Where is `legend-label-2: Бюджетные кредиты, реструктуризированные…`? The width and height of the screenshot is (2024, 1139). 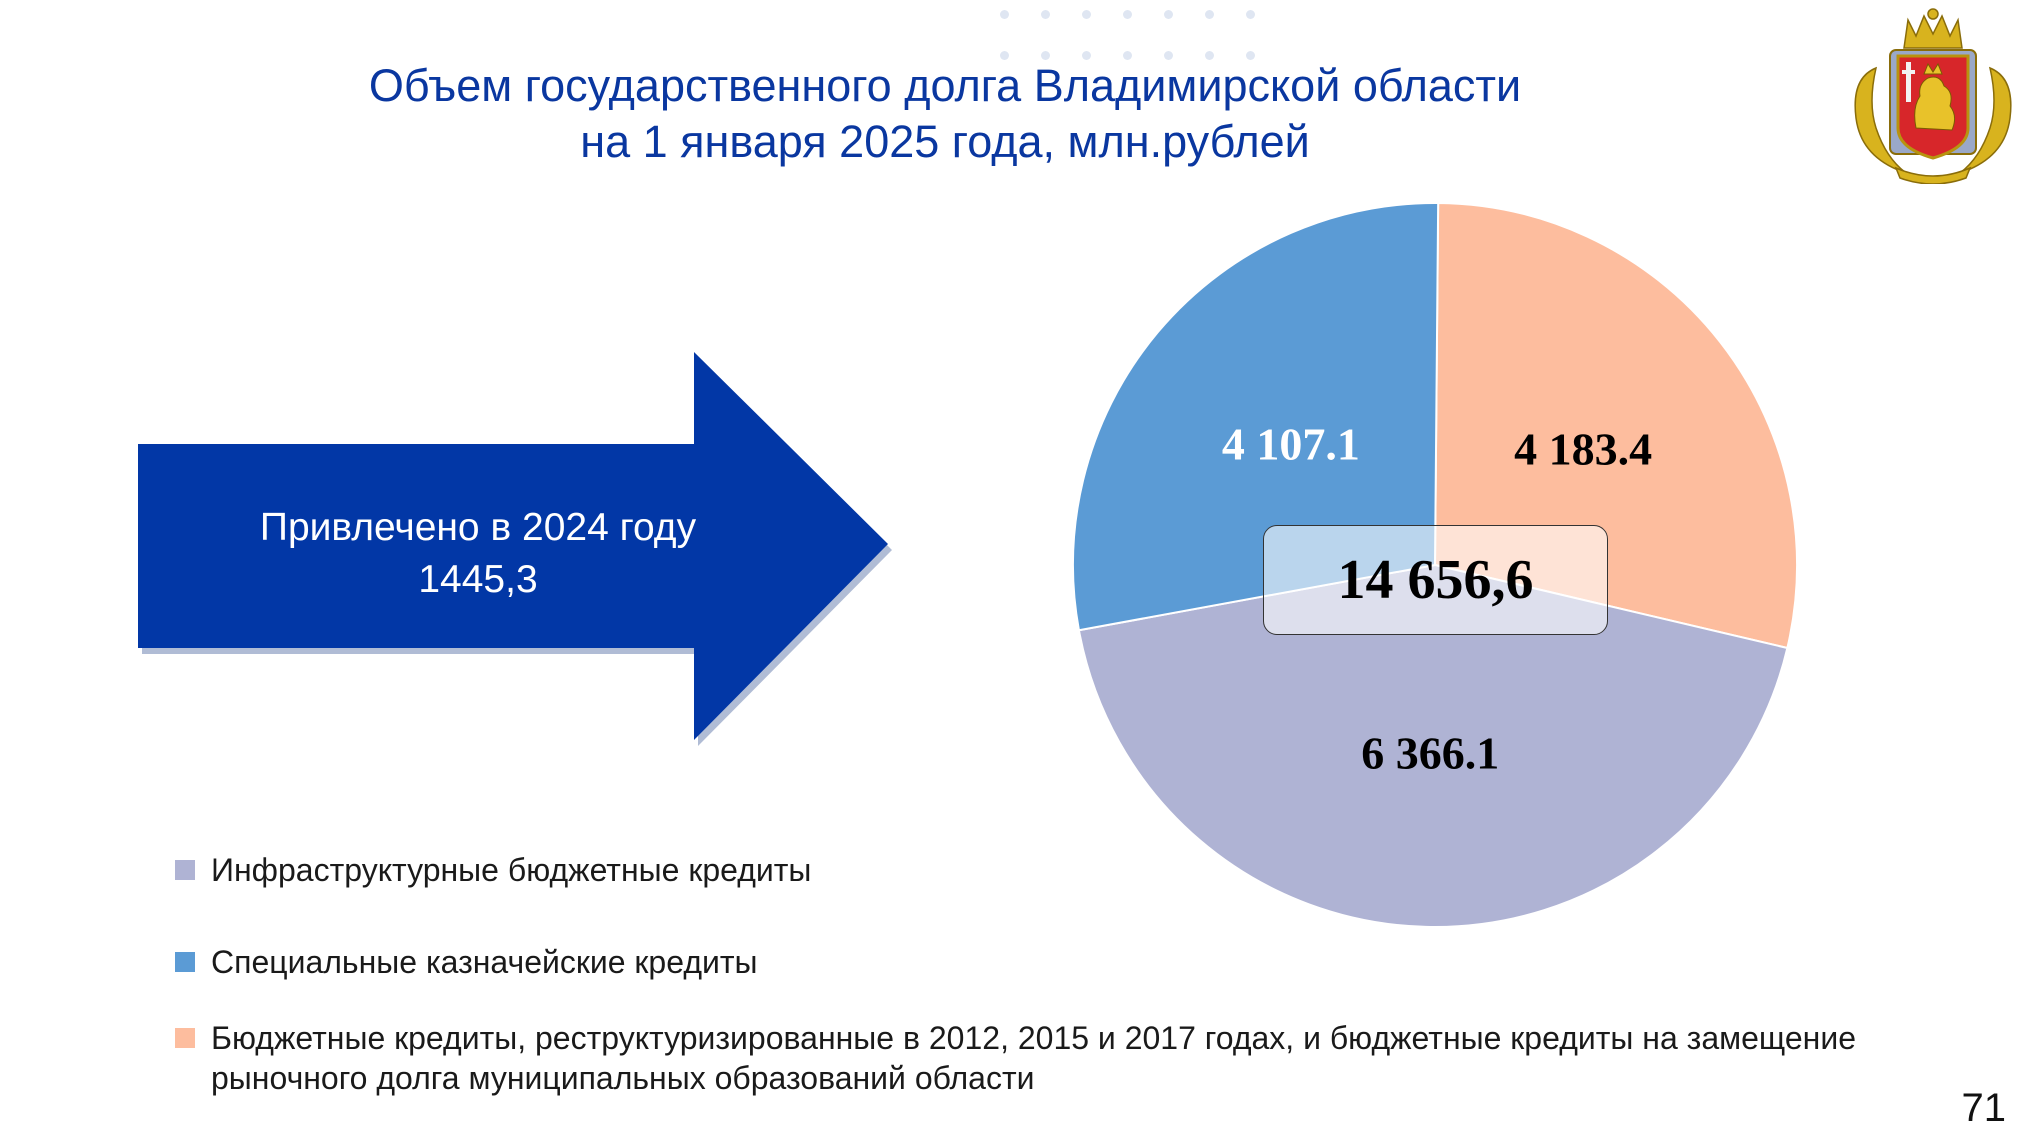
legend-label-2: Бюджетные кредиты, реструктуризированные… is located at coordinates (1034, 1058).